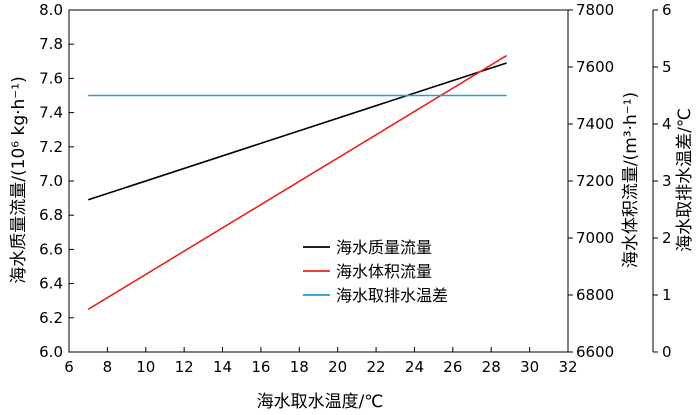 This screenshot has width=700, height=415. I want to click on y-right2-tick-label: 6, so click(667, 10).